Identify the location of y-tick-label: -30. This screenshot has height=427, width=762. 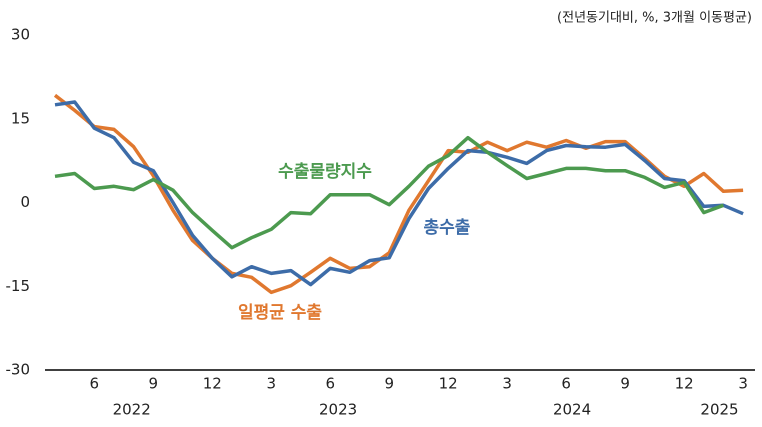
(18, 370).